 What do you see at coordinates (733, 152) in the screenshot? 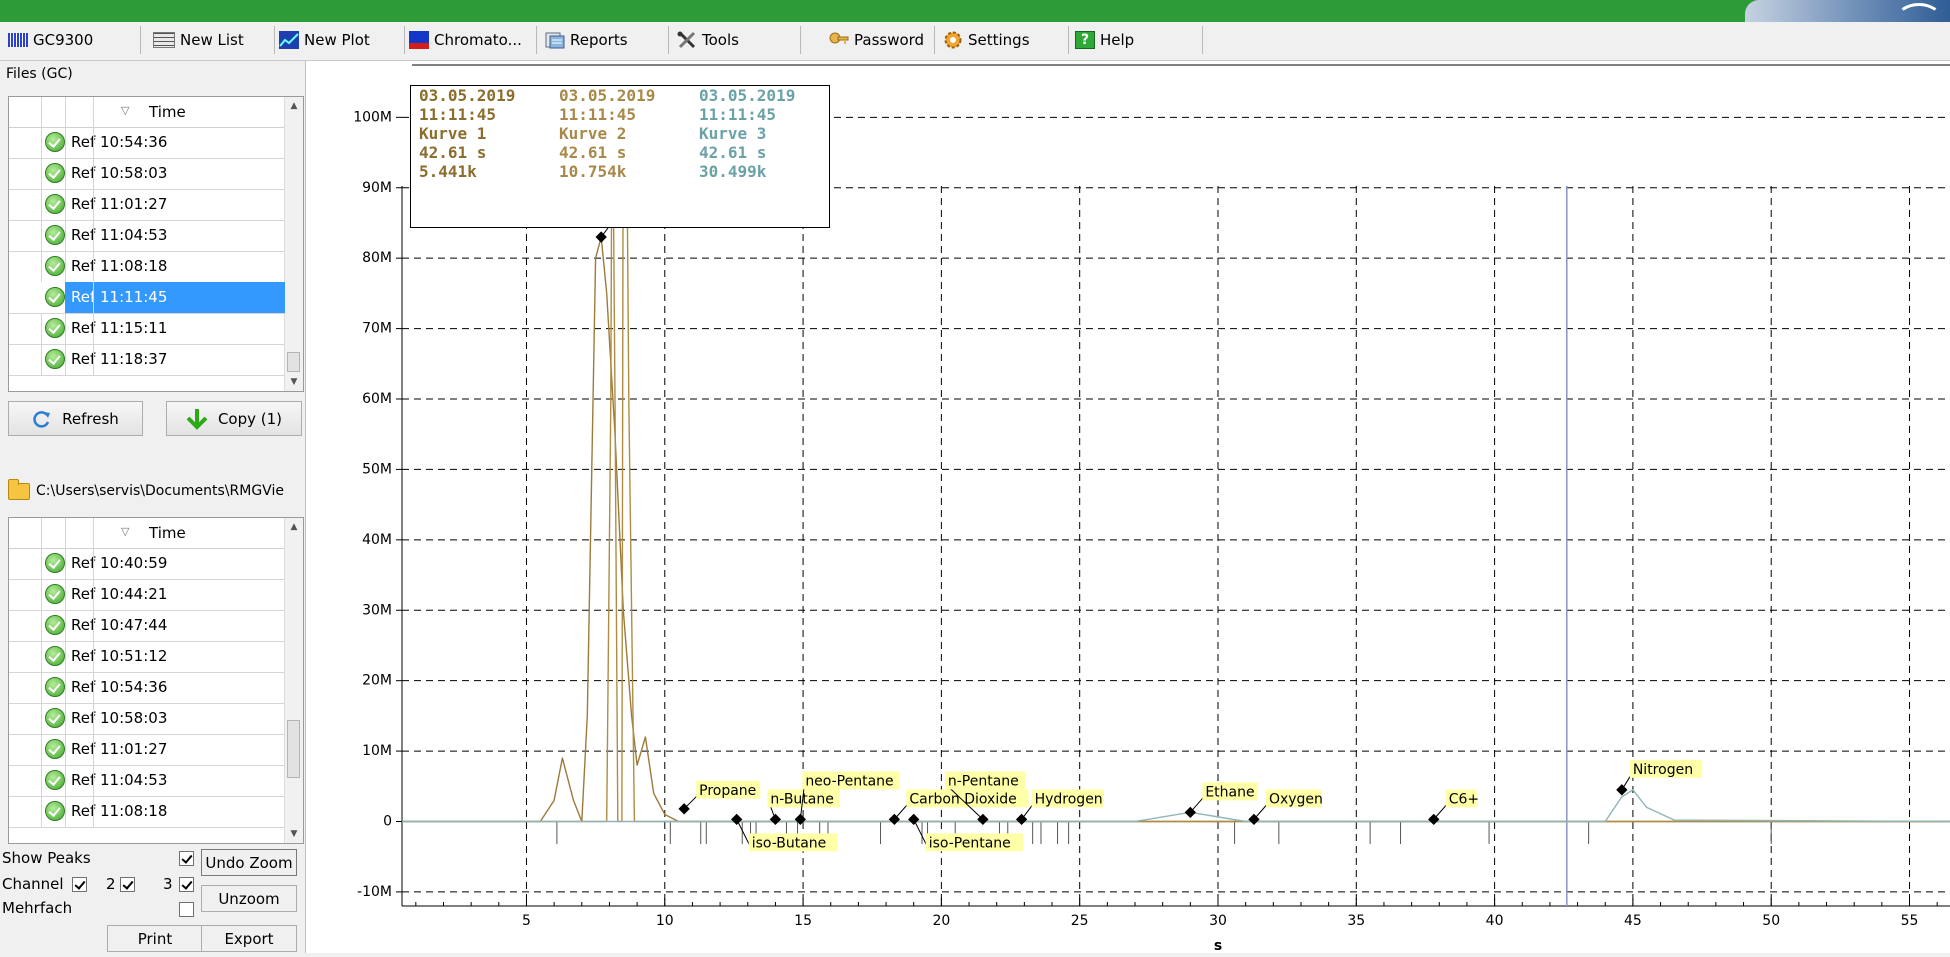
I see `curve-pos: 42.61 s` at bounding box center [733, 152].